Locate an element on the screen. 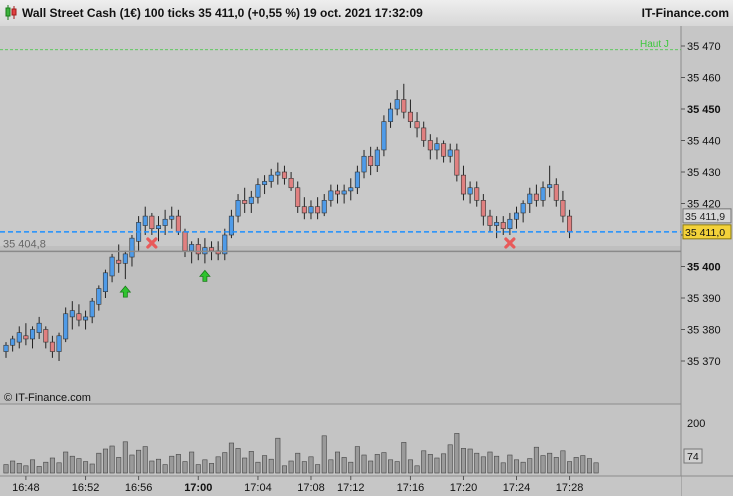  x-tick-label: 17:00 is located at coordinates (198, 488).